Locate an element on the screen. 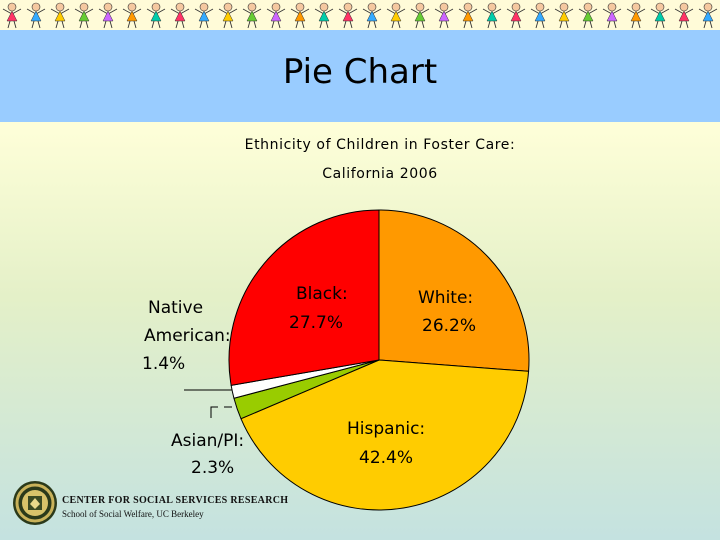 The height and width of the screenshot is (540, 720). label-native-value: 1.4% is located at coordinates (163, 364).